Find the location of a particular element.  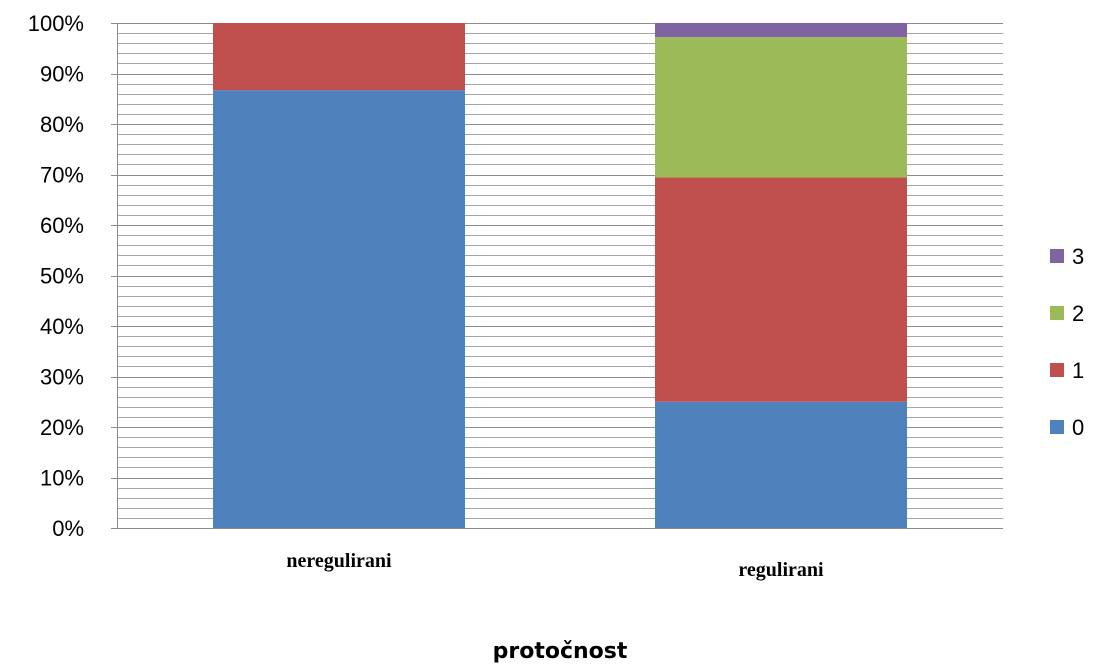

x-tick-label: regulirani is located at coordinates (781, 570).